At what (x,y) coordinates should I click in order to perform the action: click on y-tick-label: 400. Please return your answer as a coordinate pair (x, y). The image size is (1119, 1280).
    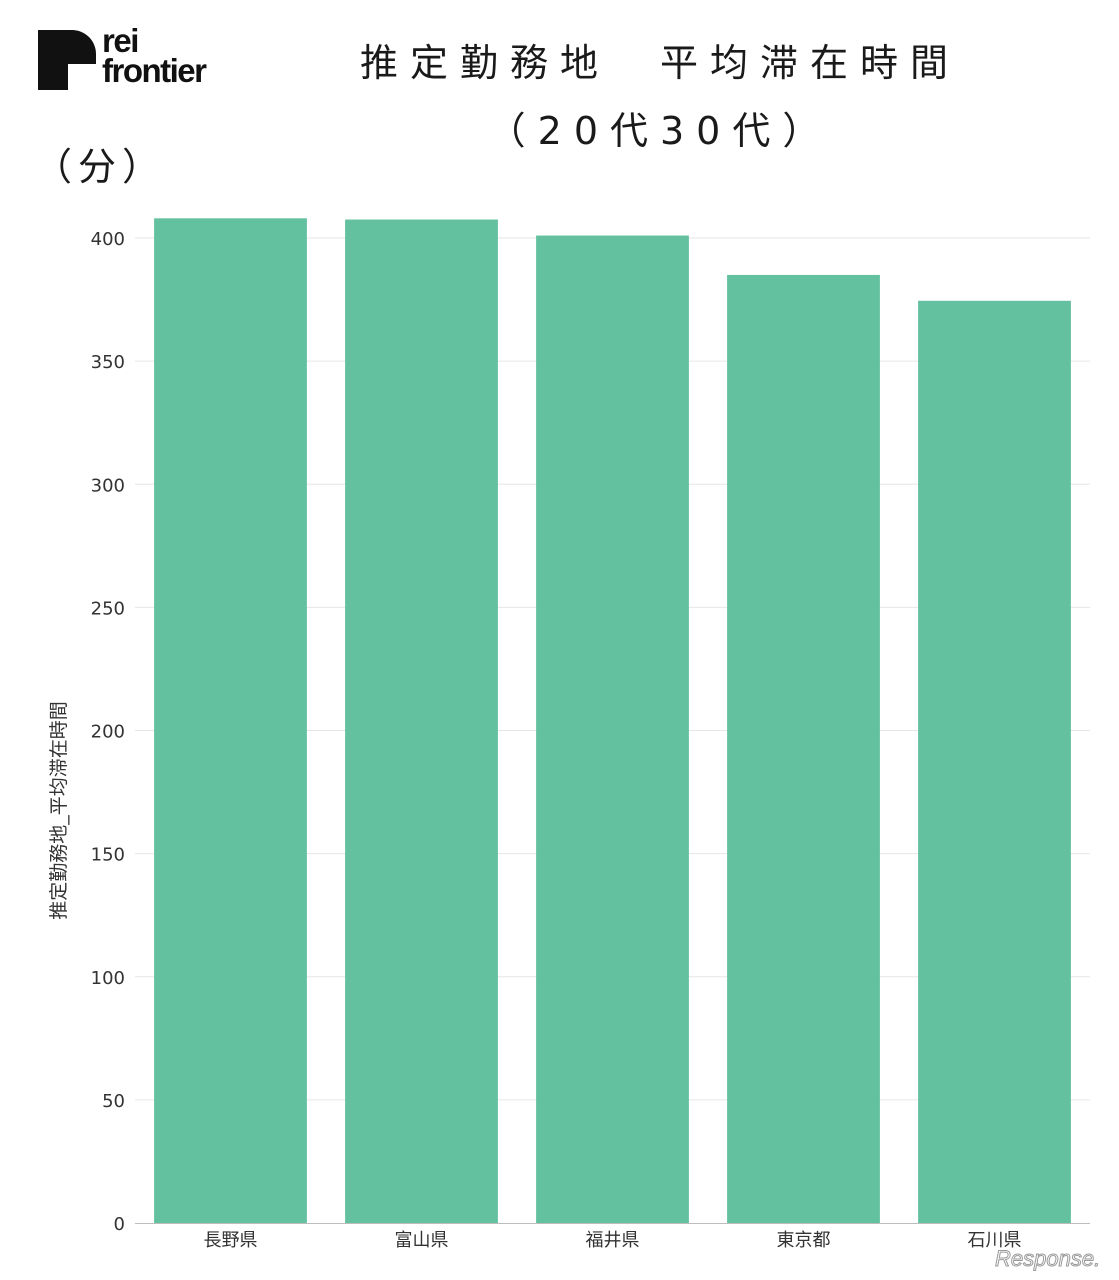
    Looking at the image, I should click on (108, 239).